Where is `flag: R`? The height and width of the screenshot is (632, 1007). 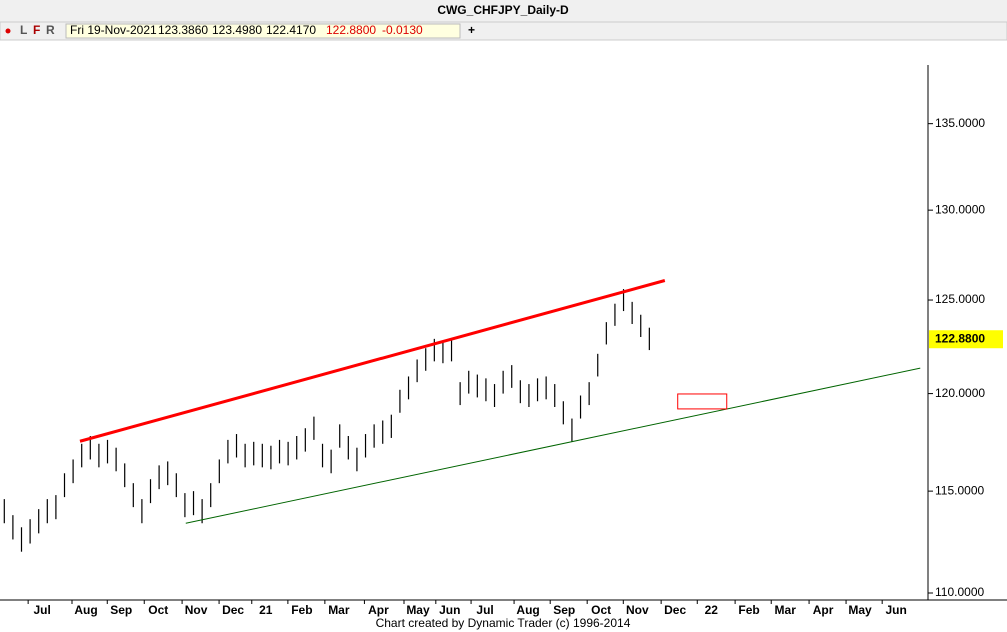 flag: R is located at coordinates (50, 30).